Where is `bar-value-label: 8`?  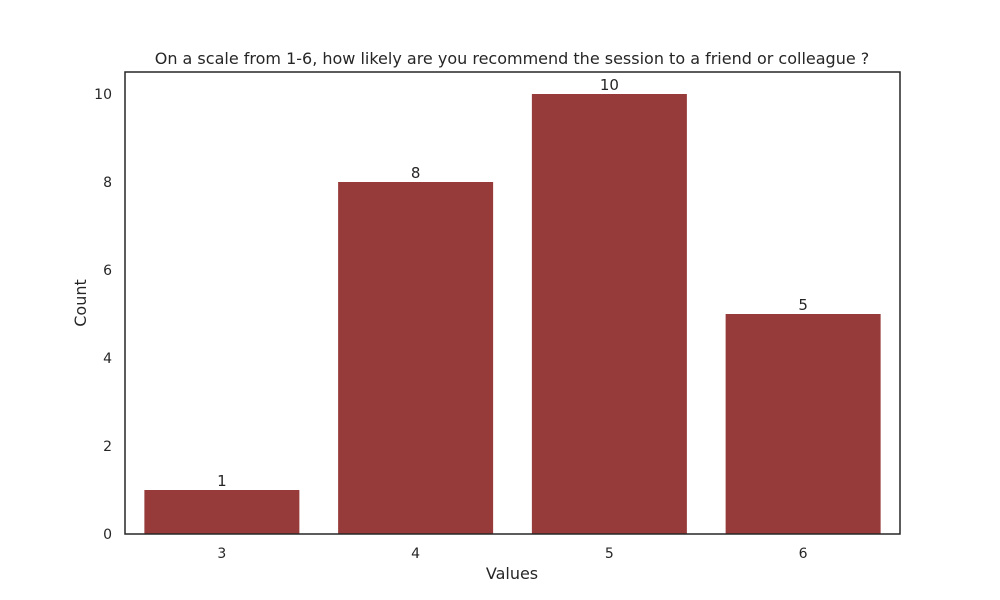 bar-value-label: 8 is located at coordinates (416, 173).